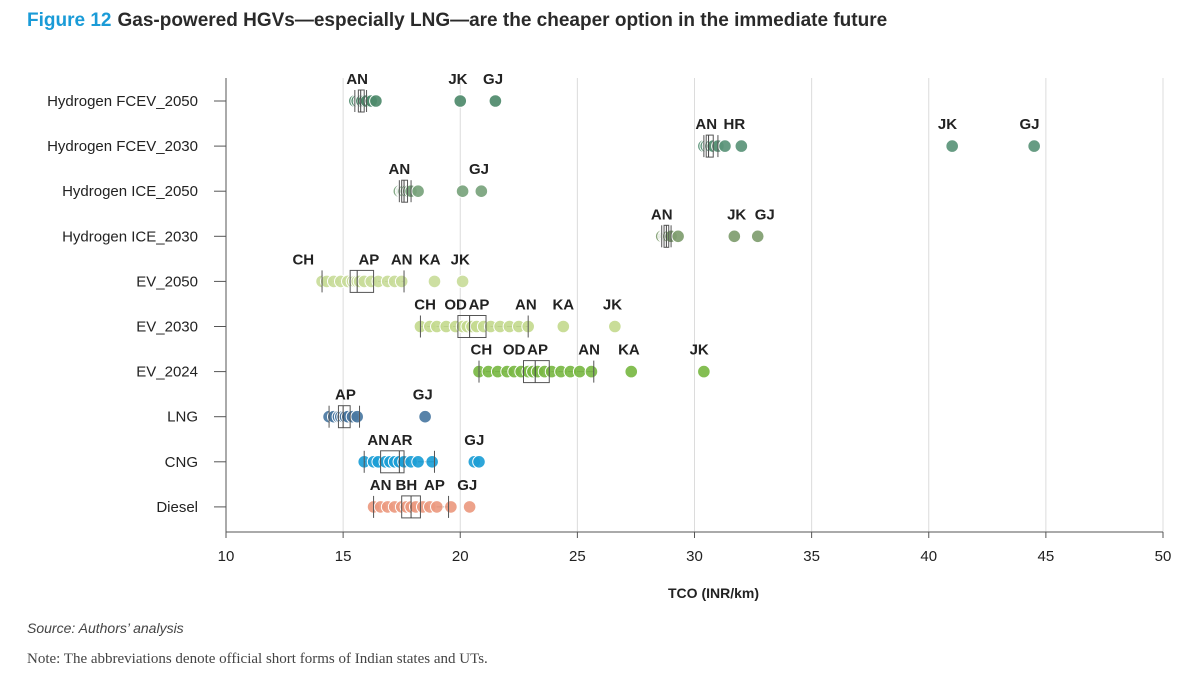 The height and width of the screenshot is (676, 1200). What do you see at coordinates (226, 556) in the screenshot?
I see `x-tick-label: 10` at bounding box center [226, 556].